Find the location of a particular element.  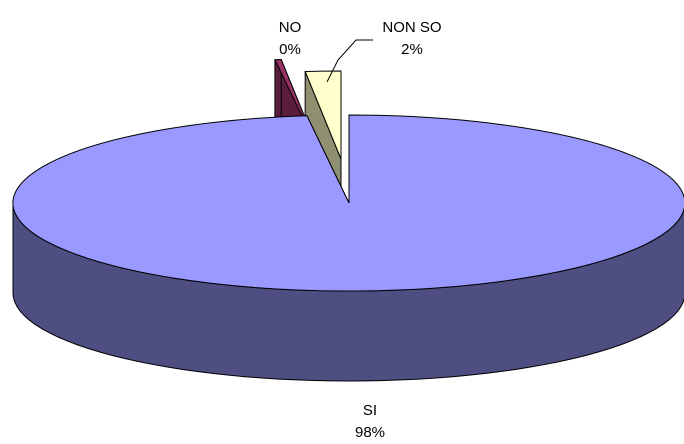

label-si: SI 98% is located at coordinates (370, 422).